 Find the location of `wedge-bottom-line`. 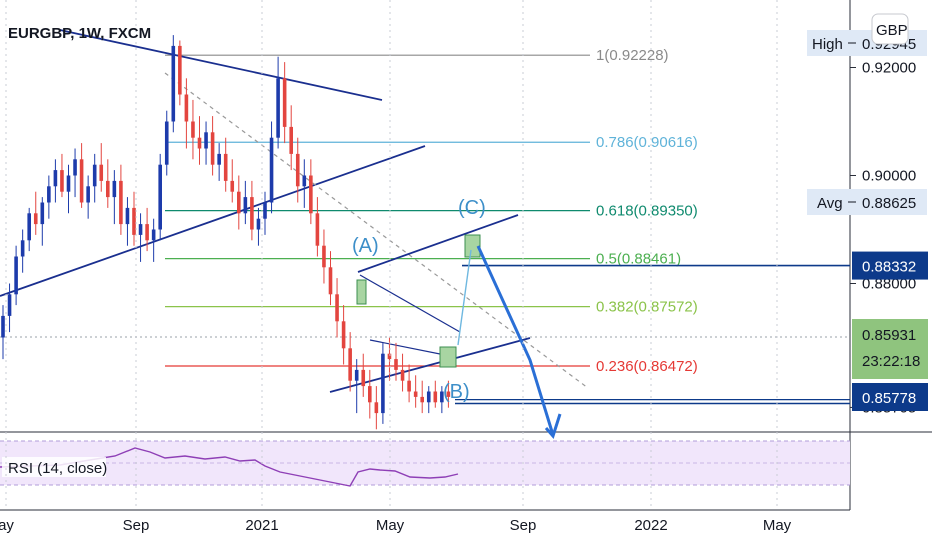

wedge-bottom-line is located at coordinates (410, 348).